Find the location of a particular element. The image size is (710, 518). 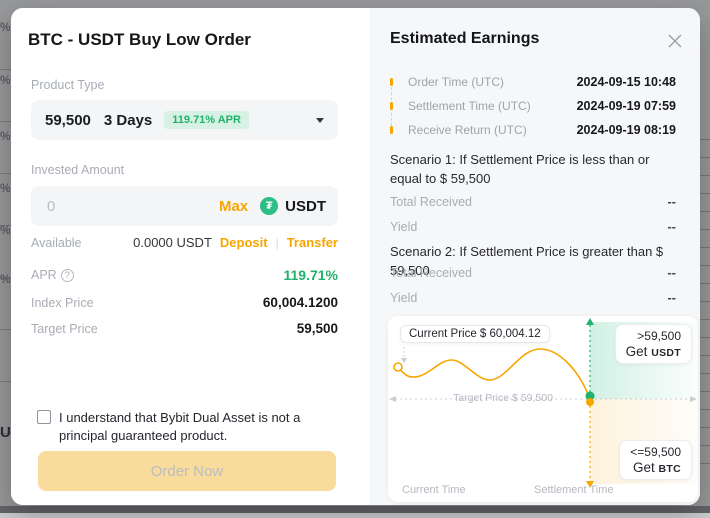

timeline-label: Settlement Time (UTC) is located at coordinates (469, 106).